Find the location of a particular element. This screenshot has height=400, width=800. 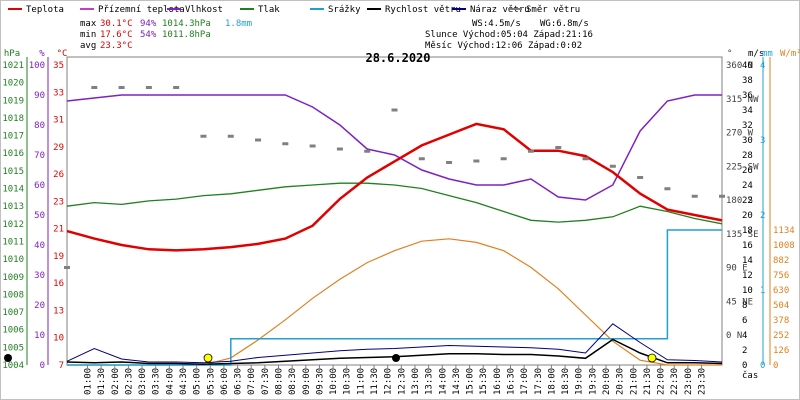

axis-degc-tick-1: 10 is located at coordinates (58, 339).